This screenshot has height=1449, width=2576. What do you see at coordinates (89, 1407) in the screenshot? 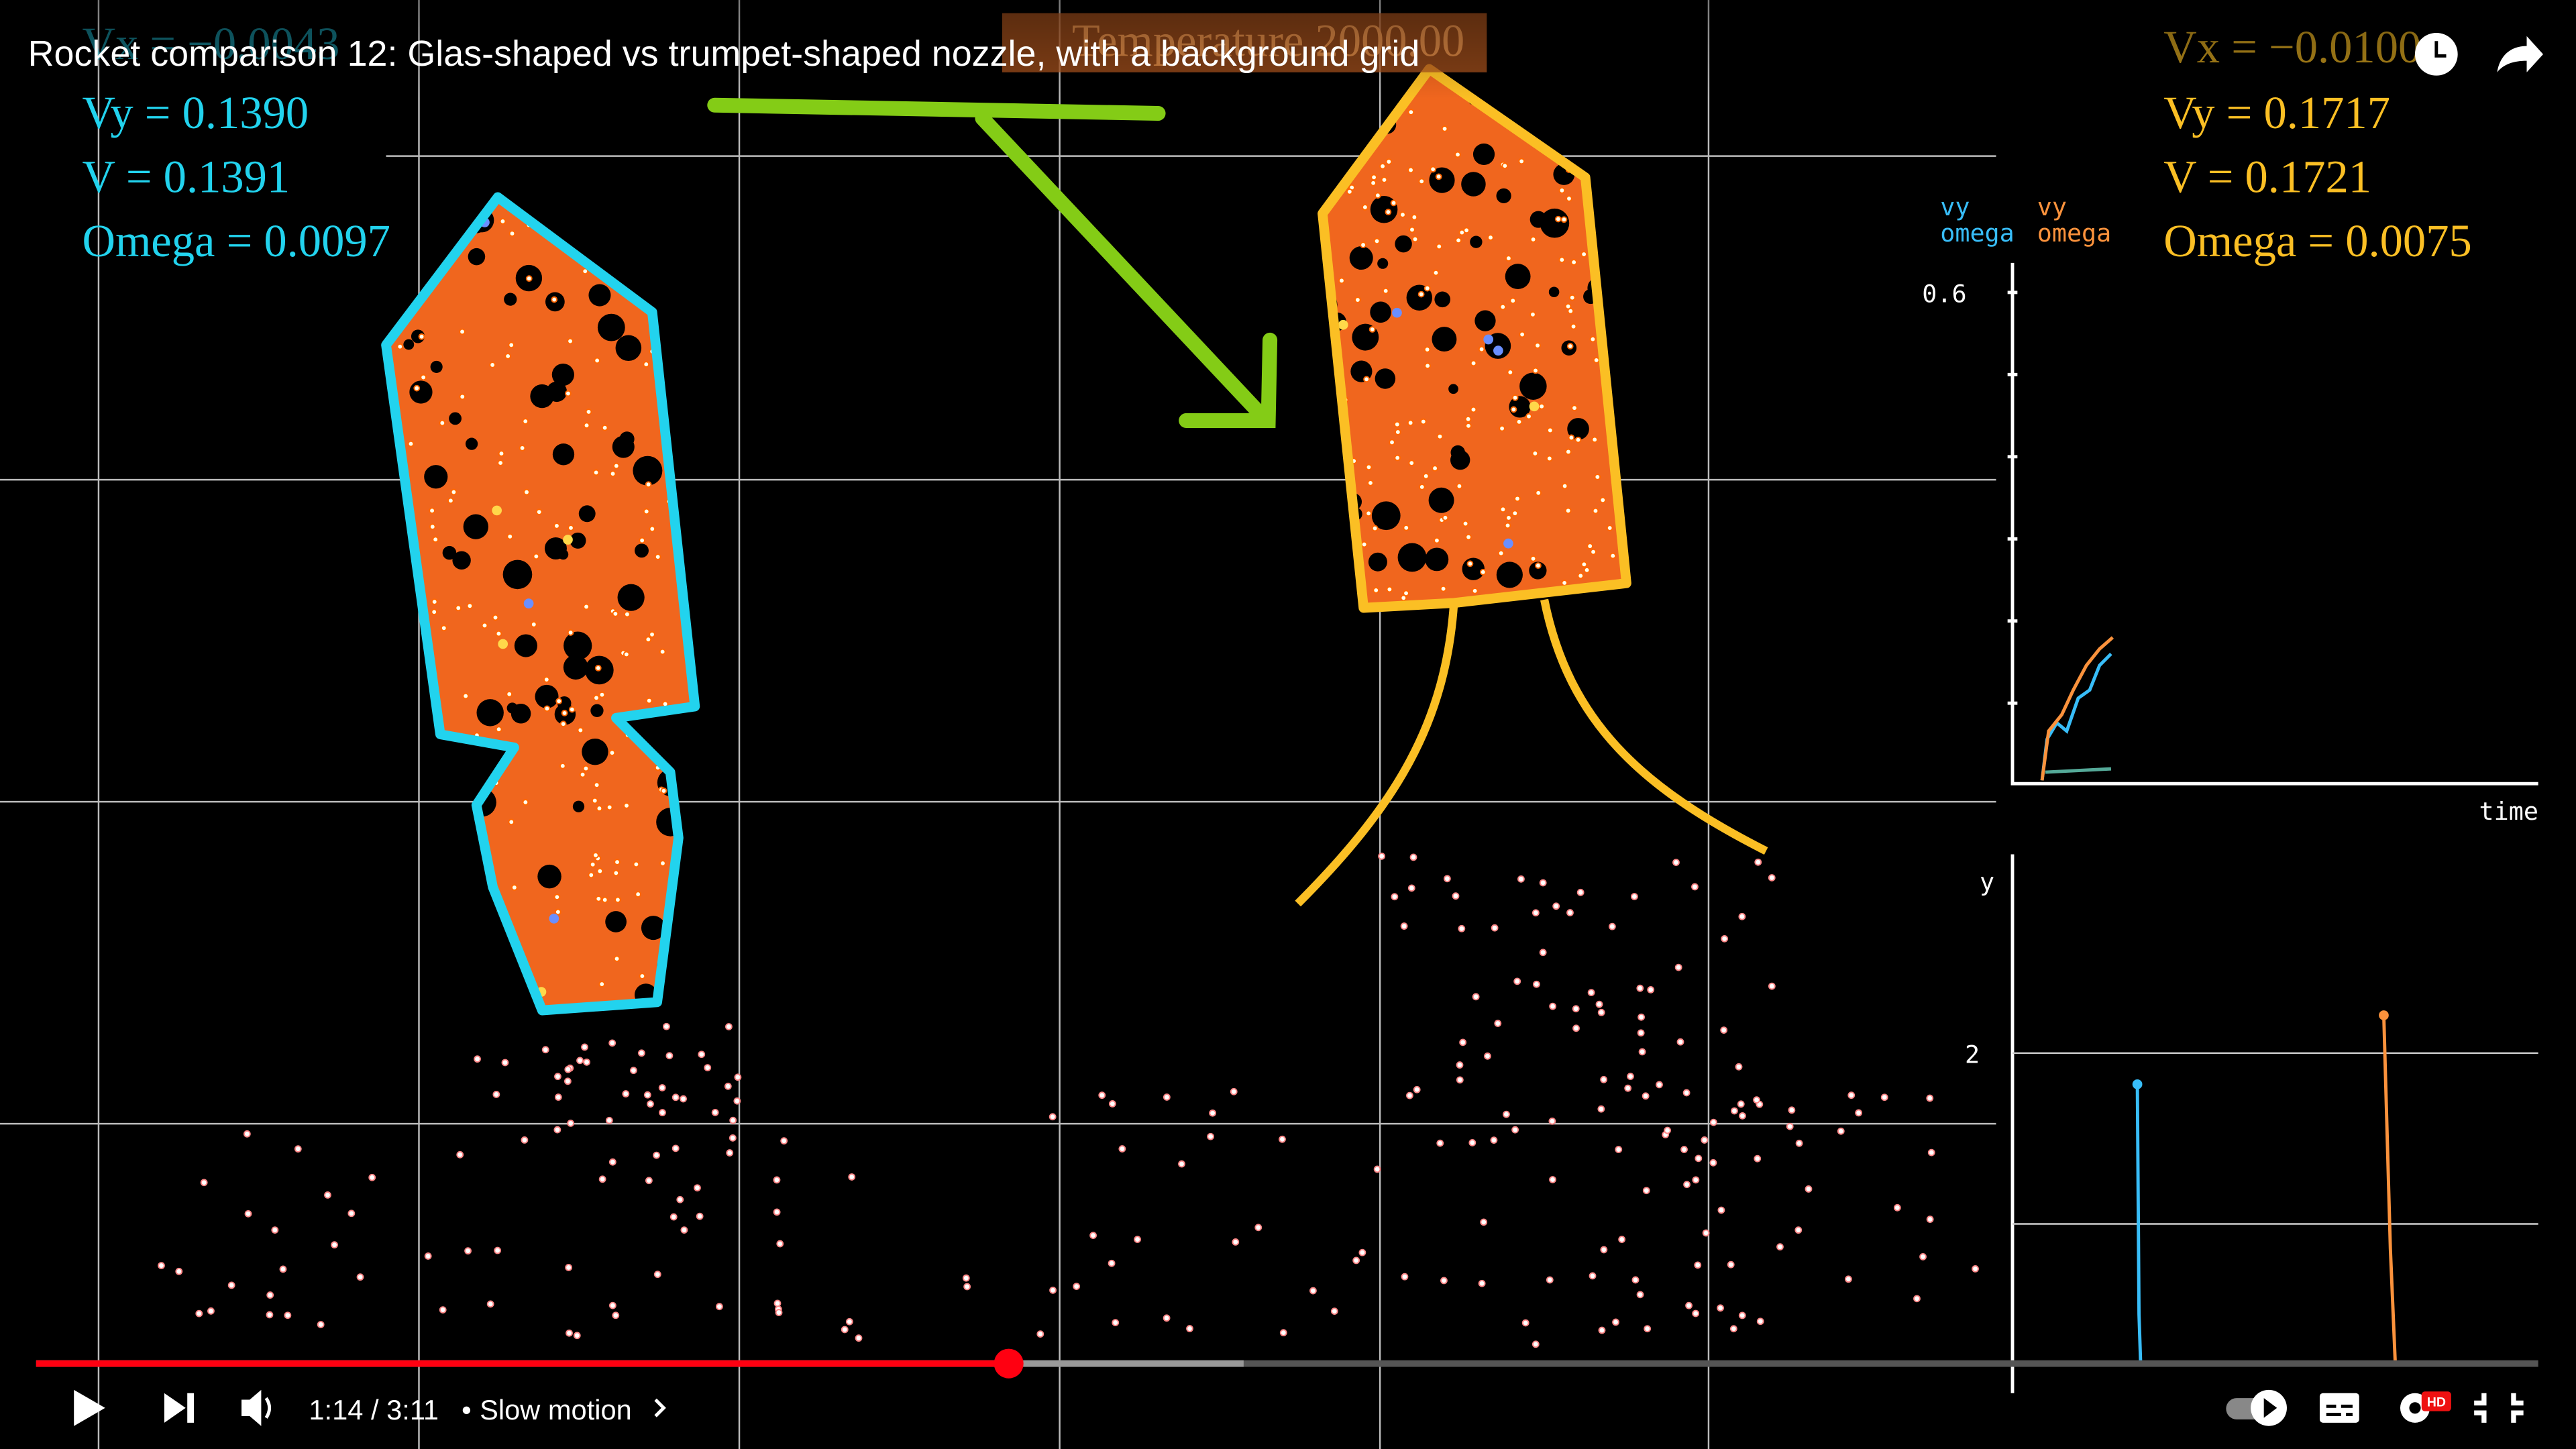
I see `play-button` at bounding box center [89, 1407].